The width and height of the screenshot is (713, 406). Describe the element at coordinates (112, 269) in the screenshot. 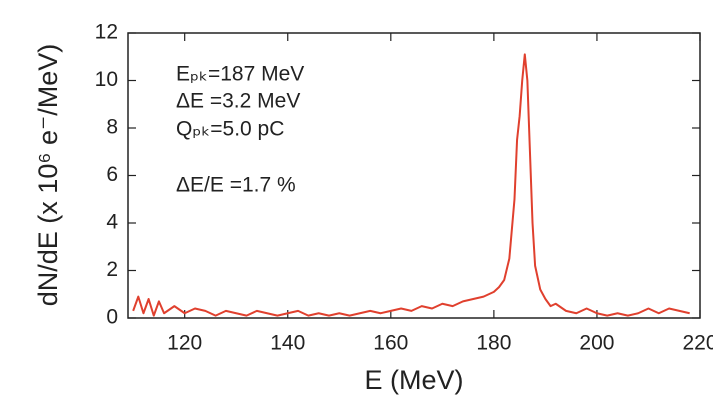

I see `y-tick-label: 2` at that location.